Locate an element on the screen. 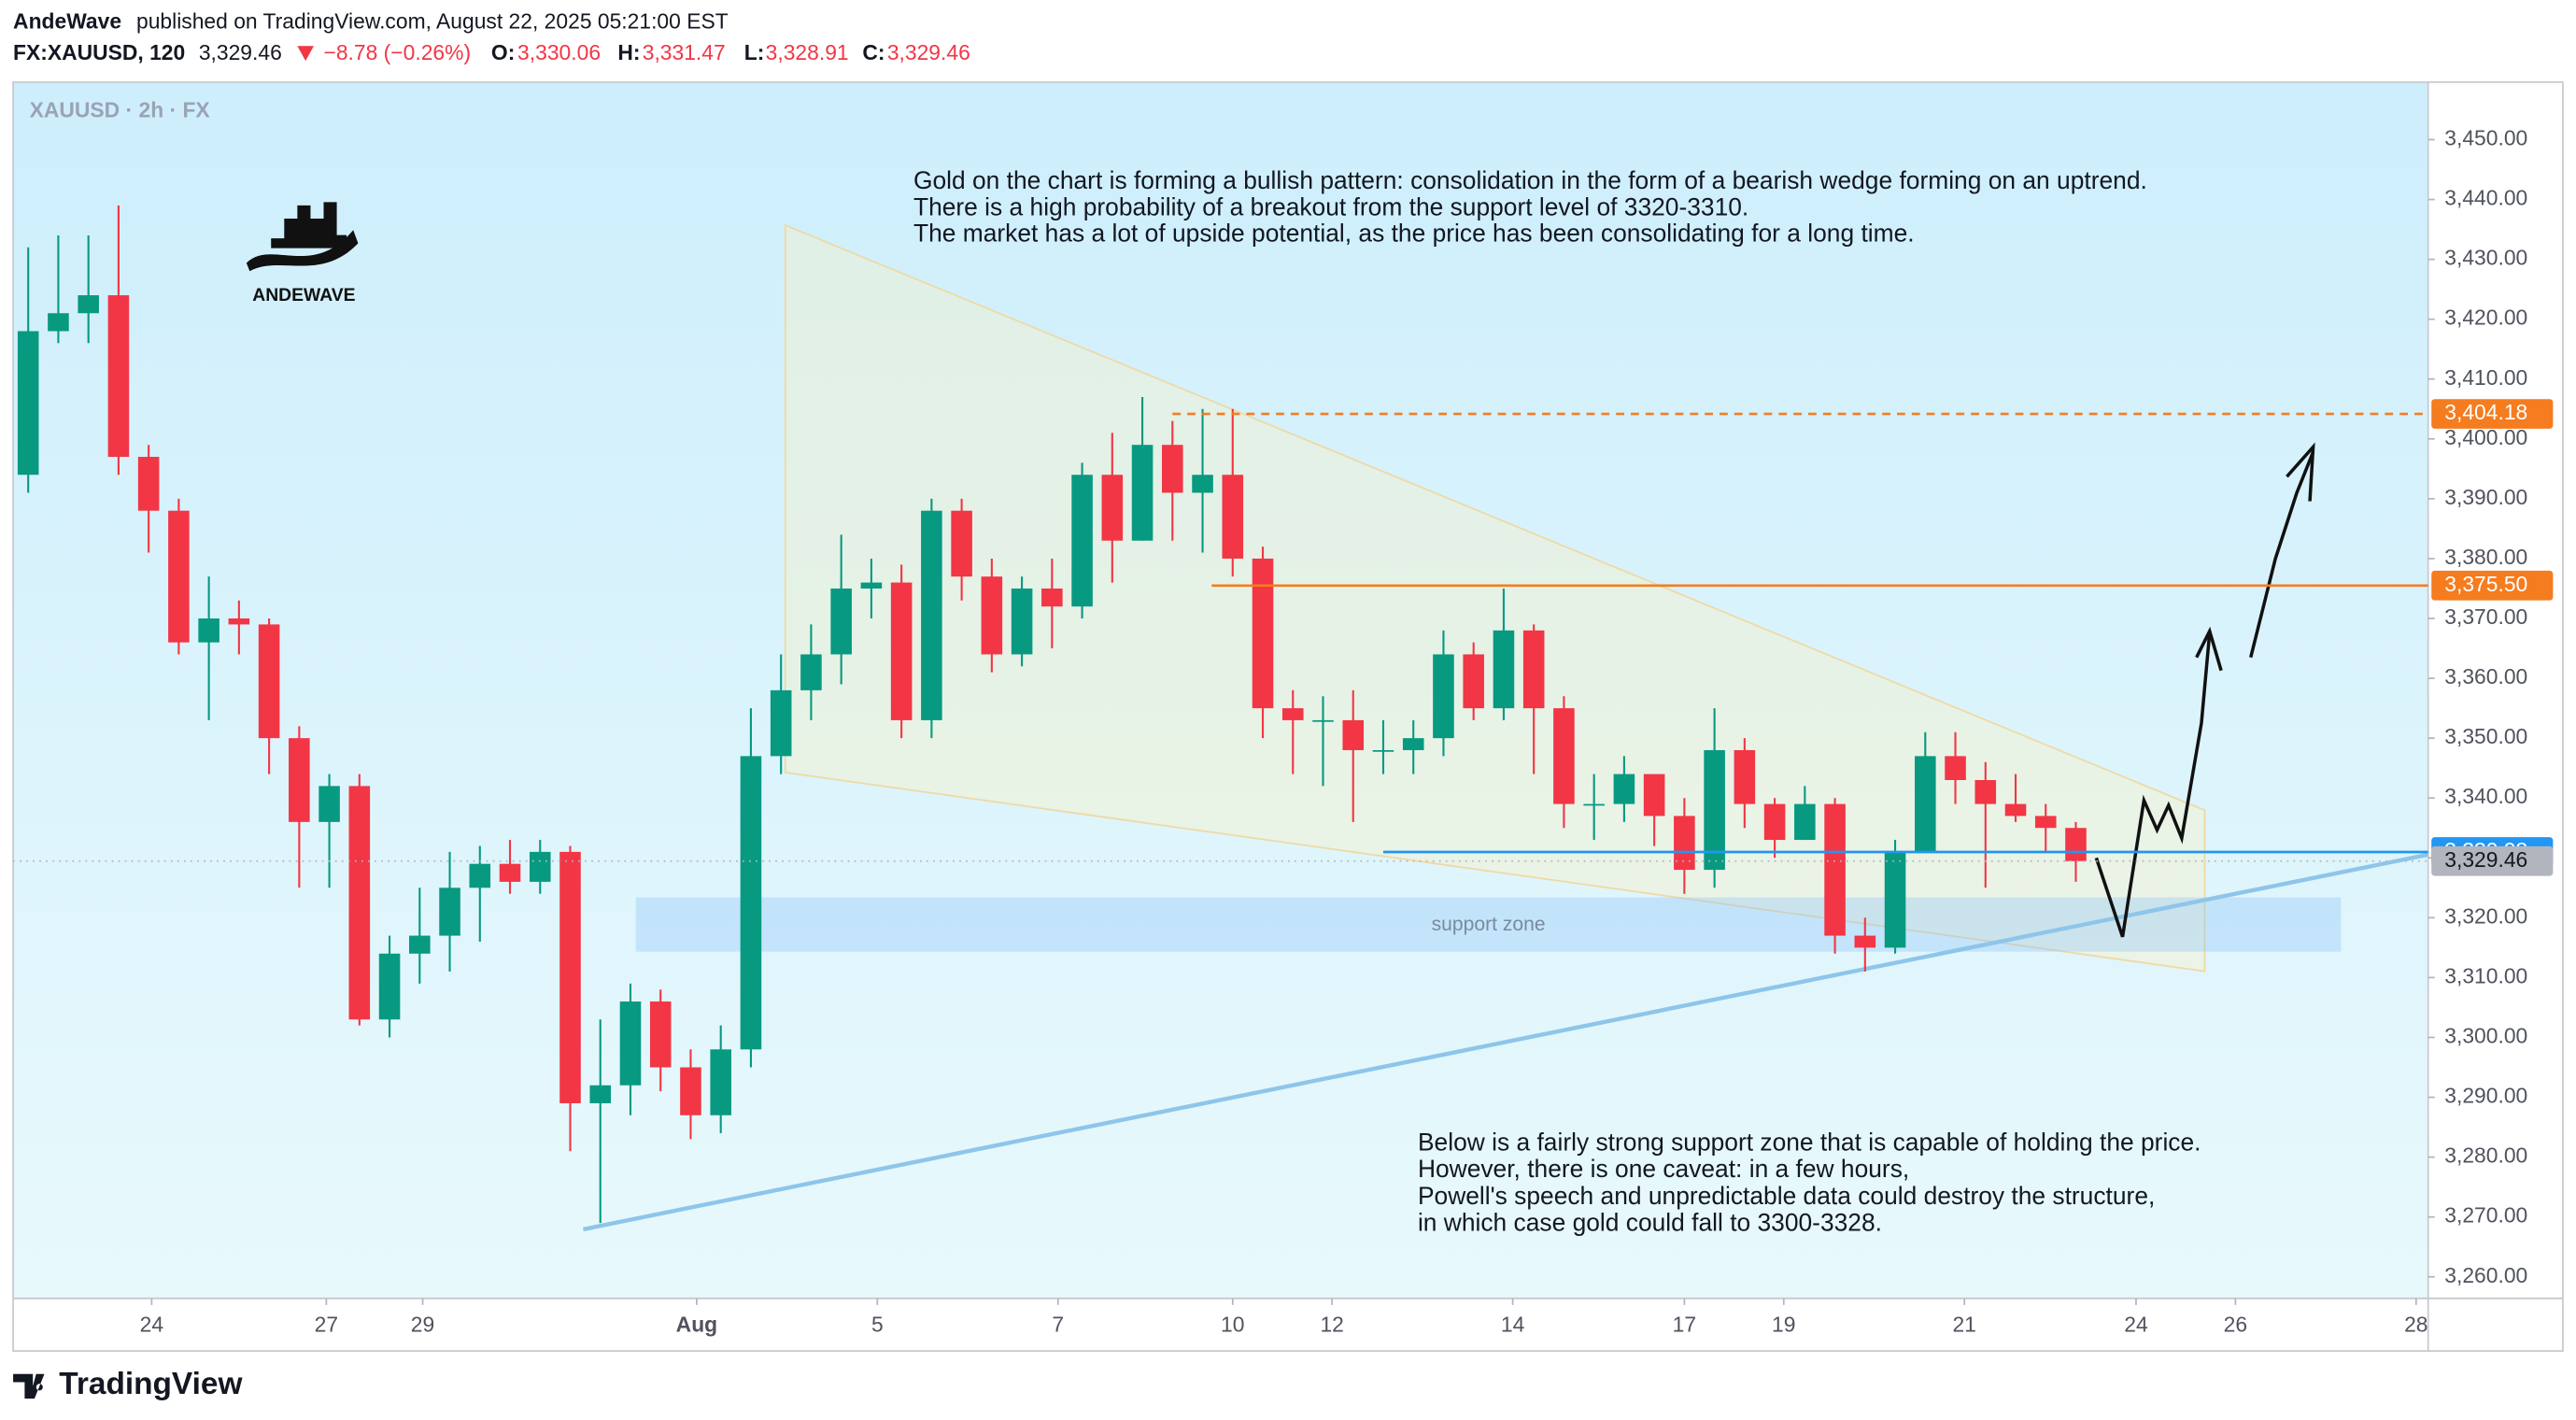  y-tick-label: 3,260.00 is located at coordinates (2485, 1275).